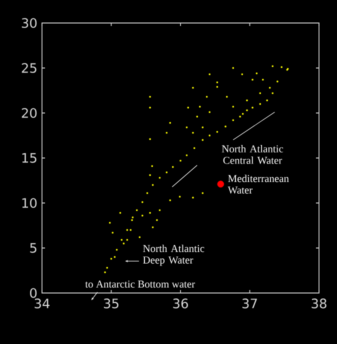 The image size is (337, 344). What do you see at coordinates (111, 303) in the screenshot?
I see `x-tick-label: 35` at bounding box center [111, 303].